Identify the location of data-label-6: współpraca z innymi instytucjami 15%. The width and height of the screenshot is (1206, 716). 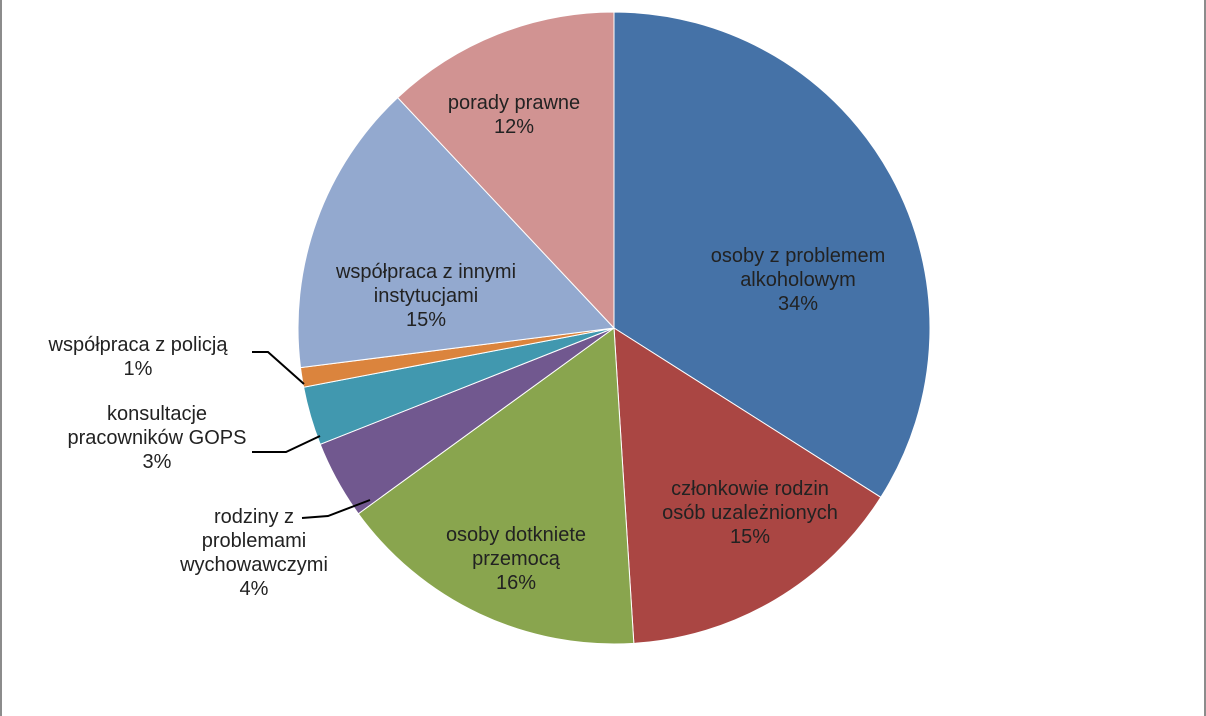
(425, 296).